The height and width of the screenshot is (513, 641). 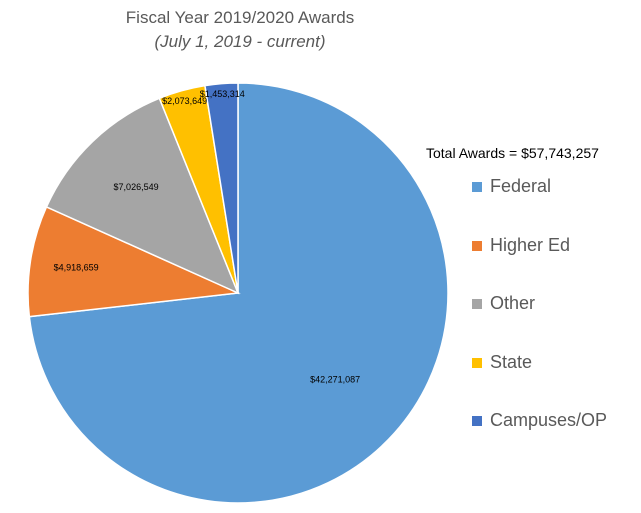 I want to click on legend-swatch-other, so click(x=477, y=304).